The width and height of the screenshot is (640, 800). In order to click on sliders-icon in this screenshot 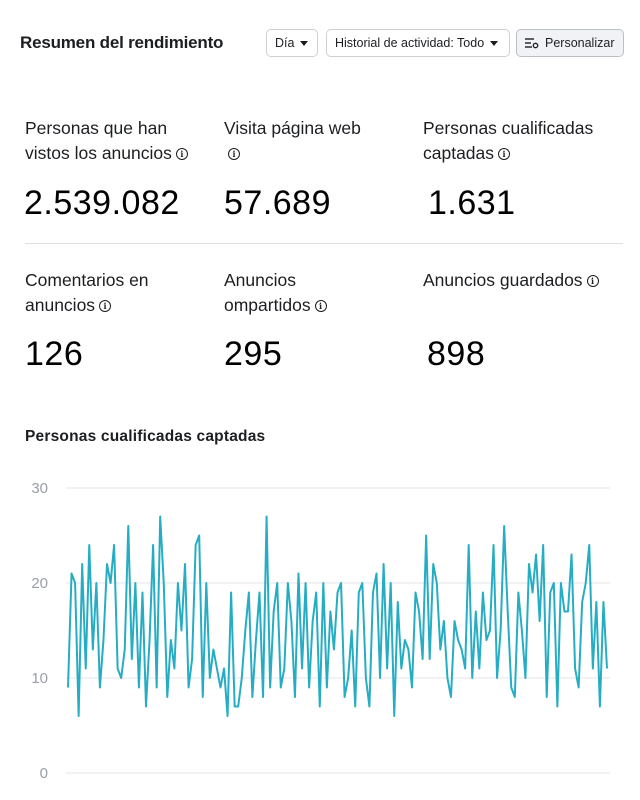, I will do `click(532, 43)`.